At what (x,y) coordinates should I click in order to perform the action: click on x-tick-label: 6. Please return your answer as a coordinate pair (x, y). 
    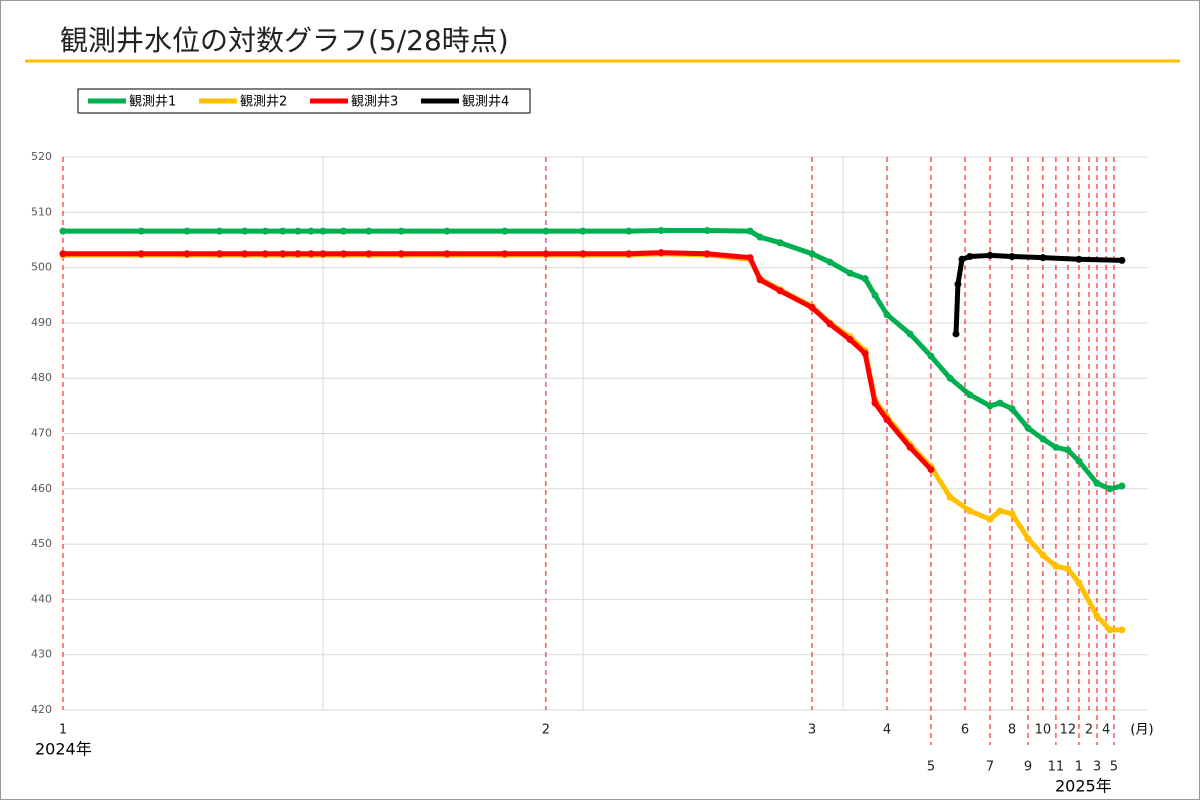
    Looking at the image, I should click on (965, 730).